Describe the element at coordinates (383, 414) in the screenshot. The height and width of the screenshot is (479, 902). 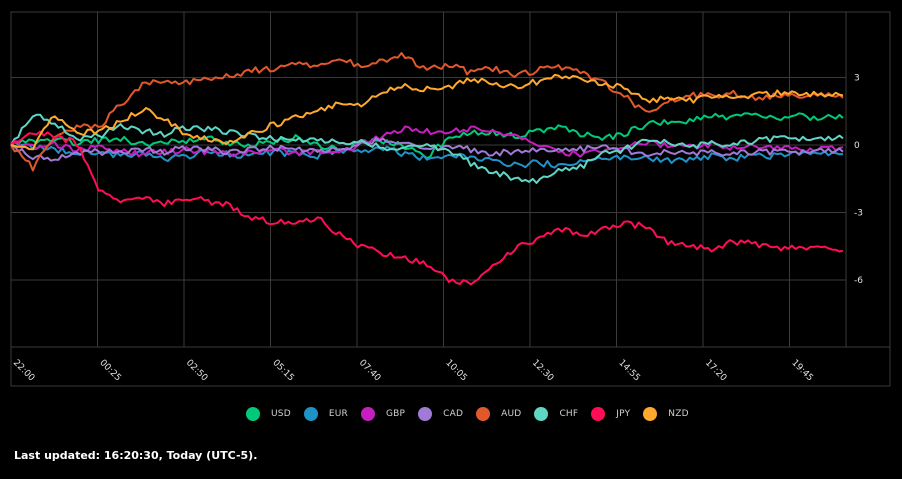
I see `legend-item-gbp: GBP` at that location.